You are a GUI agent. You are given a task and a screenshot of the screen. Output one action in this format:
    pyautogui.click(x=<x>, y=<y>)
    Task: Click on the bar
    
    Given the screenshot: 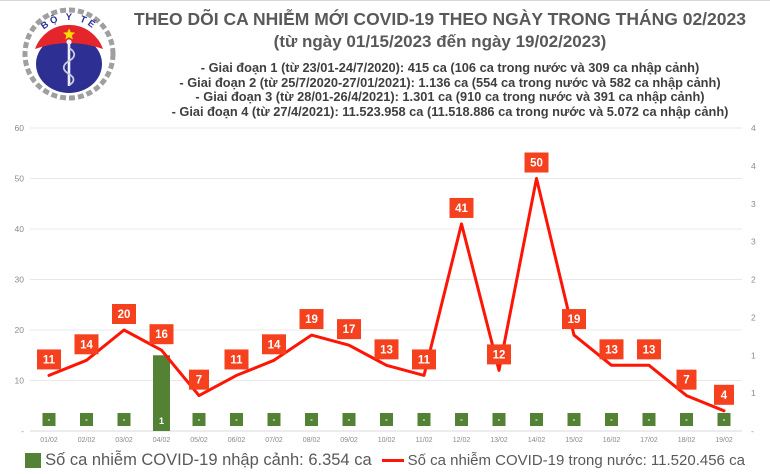 What is the action you would take?
    pyautogui.click(x=161, y=393)
    